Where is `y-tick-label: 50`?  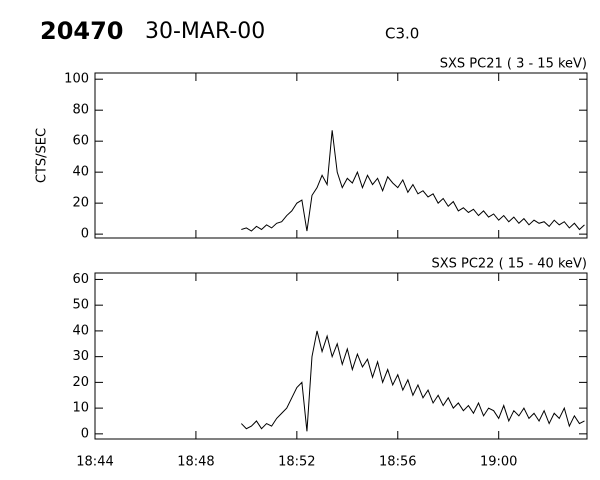 y-tick-label: 50 is located at coordinates (80, 305).